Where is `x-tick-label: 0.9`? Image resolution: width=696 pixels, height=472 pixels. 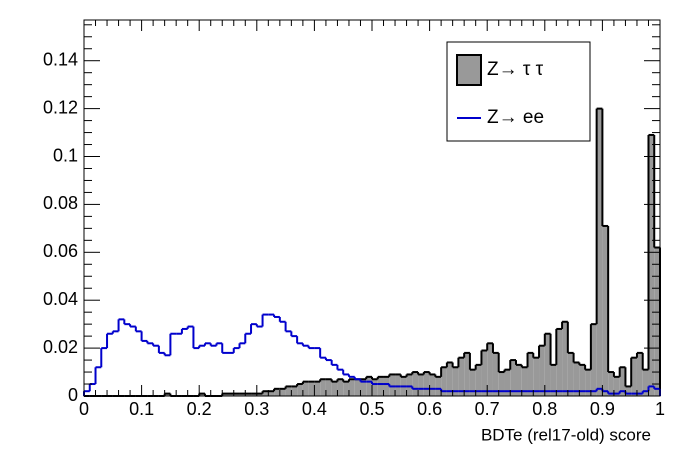
x-tick-label: 0.9 is located at coordinates (602, 409).